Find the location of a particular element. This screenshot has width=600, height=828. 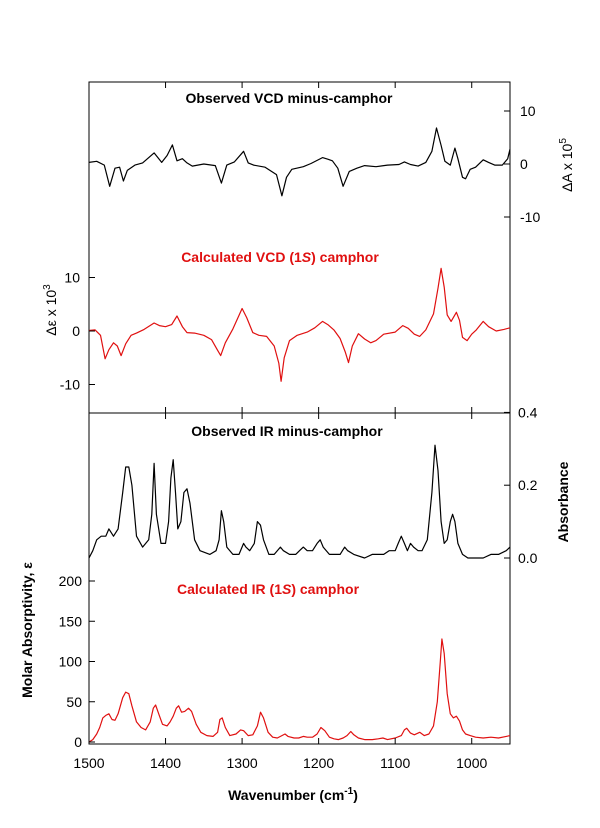

bottom-left-tick-label: 150 is located at coordinates (71, 621).